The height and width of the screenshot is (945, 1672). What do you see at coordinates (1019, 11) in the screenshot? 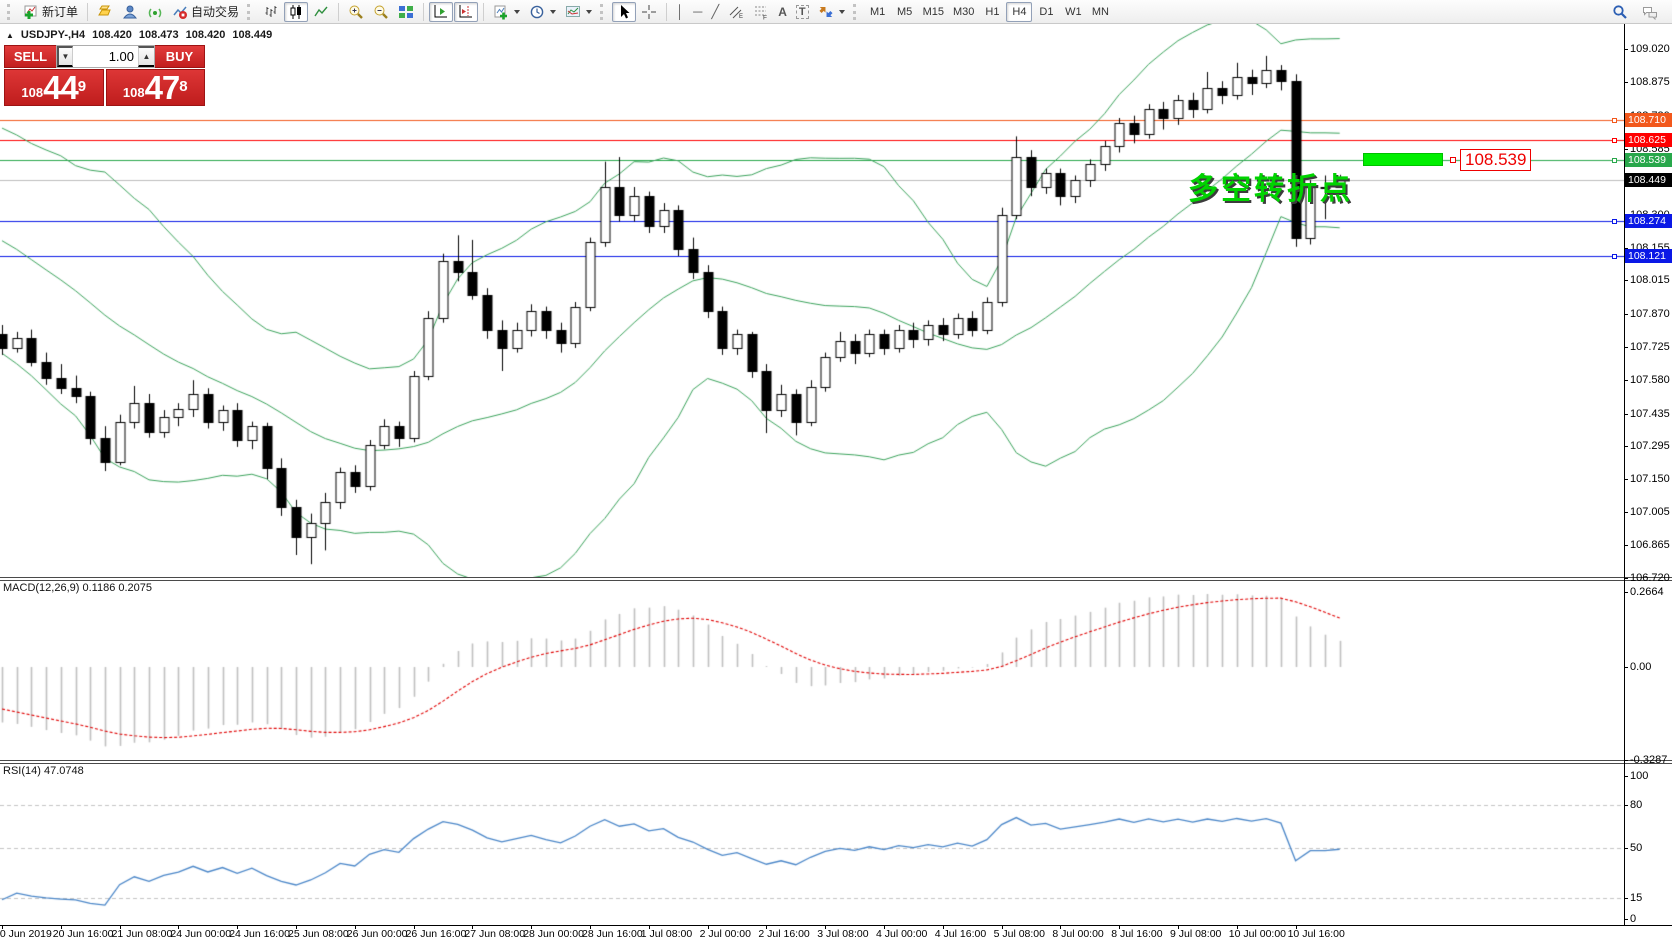
I see `timeframe-button-h4: H4` at bounding box center [1019, 11].